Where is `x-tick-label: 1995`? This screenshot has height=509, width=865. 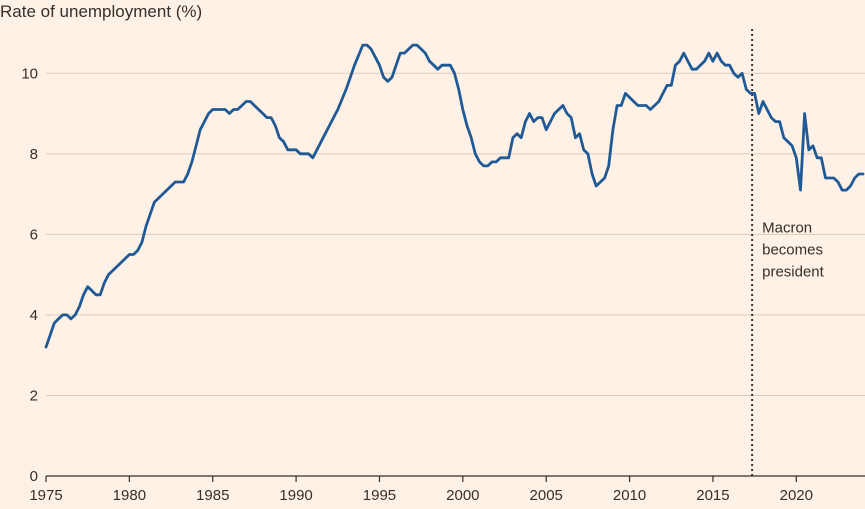 x-tick-label: 1995 is located at coordinates (379, 495).